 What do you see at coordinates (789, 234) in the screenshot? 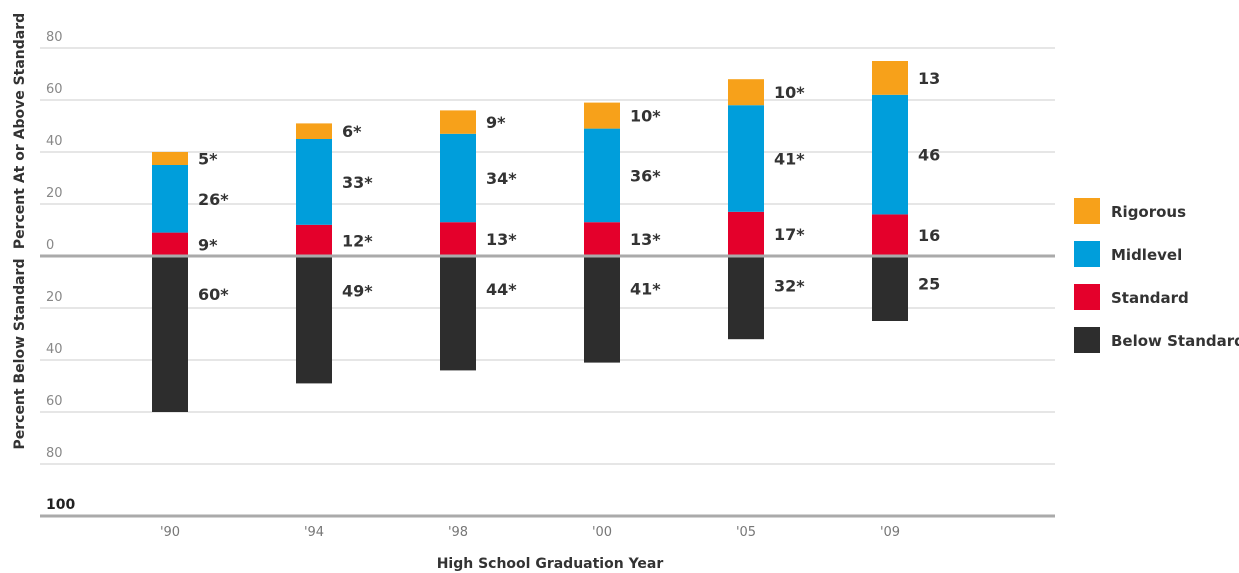
I see `data-label: 17*` at bounding box center [789, 234].